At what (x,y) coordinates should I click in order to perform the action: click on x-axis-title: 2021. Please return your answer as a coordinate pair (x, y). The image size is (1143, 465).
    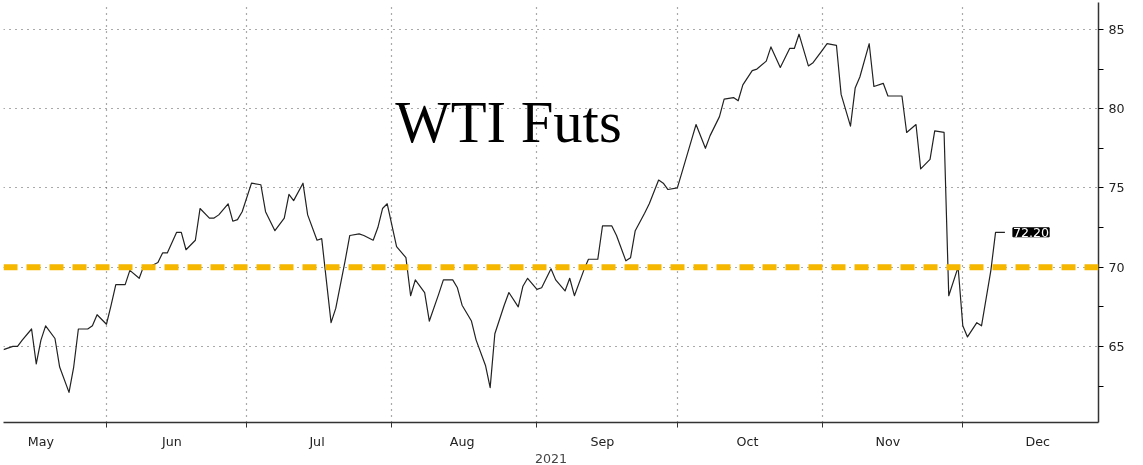
    Looking at the image, I should click on (551, 457).